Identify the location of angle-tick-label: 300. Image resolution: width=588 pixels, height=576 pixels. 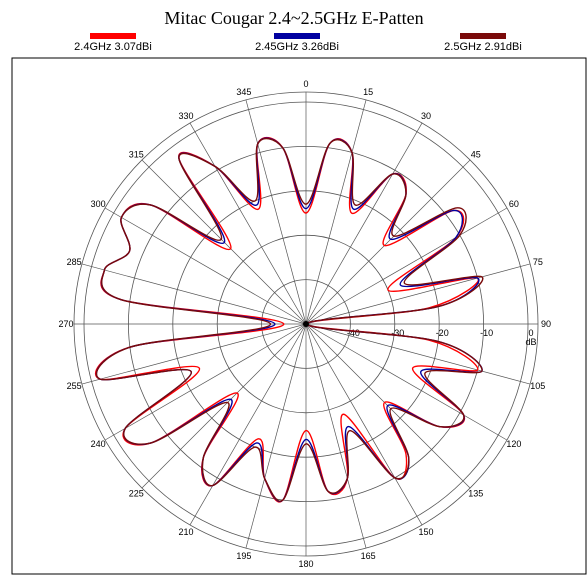
(98, 204).